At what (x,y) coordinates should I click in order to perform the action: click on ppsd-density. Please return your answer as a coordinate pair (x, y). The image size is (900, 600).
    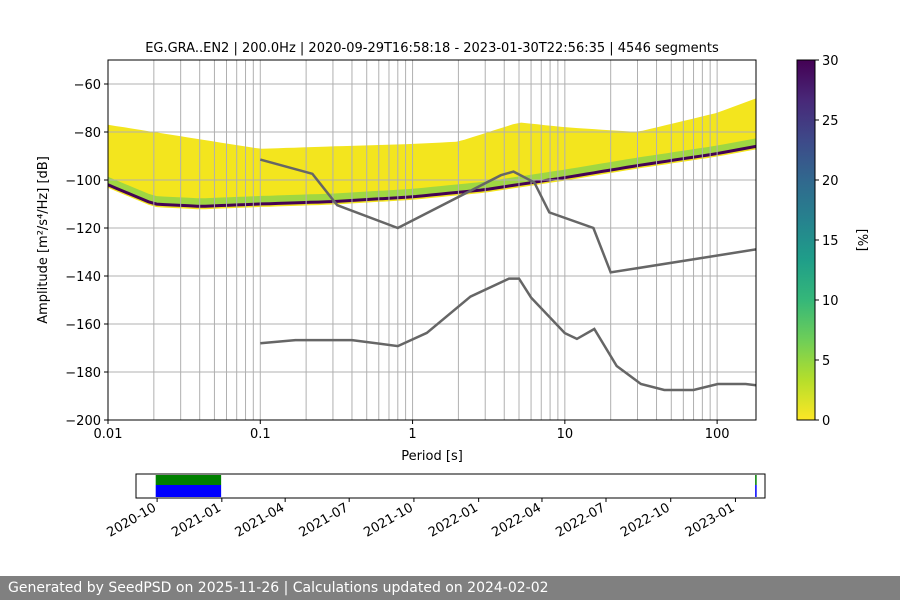
    Looking at the image, I should click on (432, 154).